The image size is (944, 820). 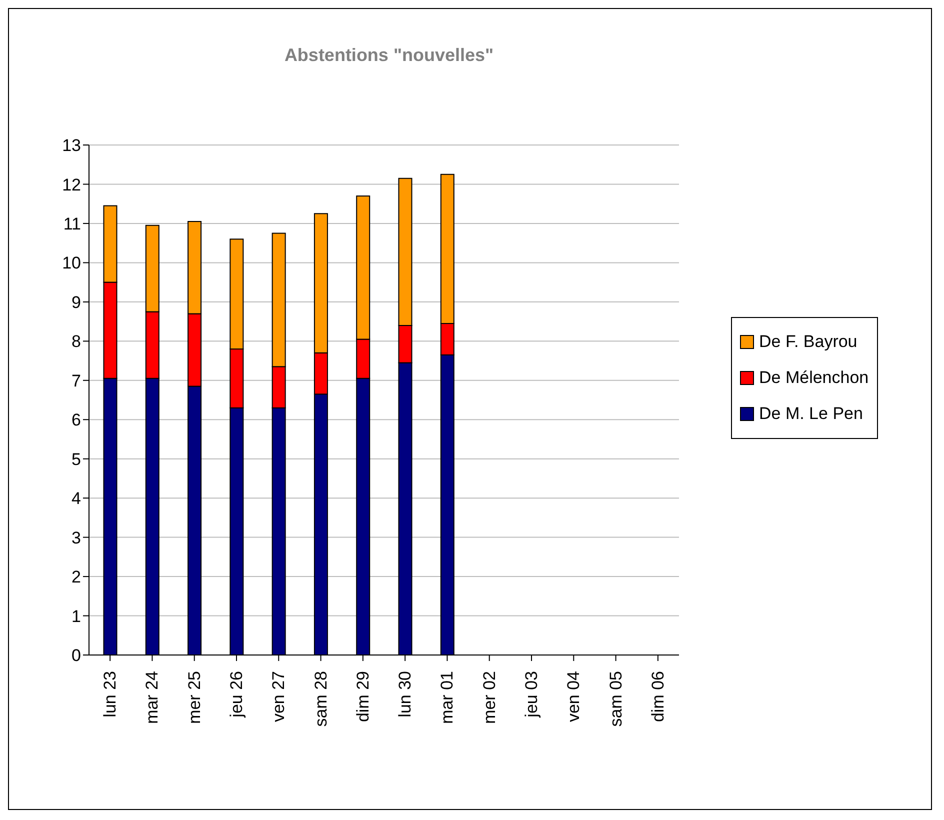 What do you see at coordinates (71, 263) in the screenshot?
I see `y-tick-label: 10` at bounding box center [71, 263].